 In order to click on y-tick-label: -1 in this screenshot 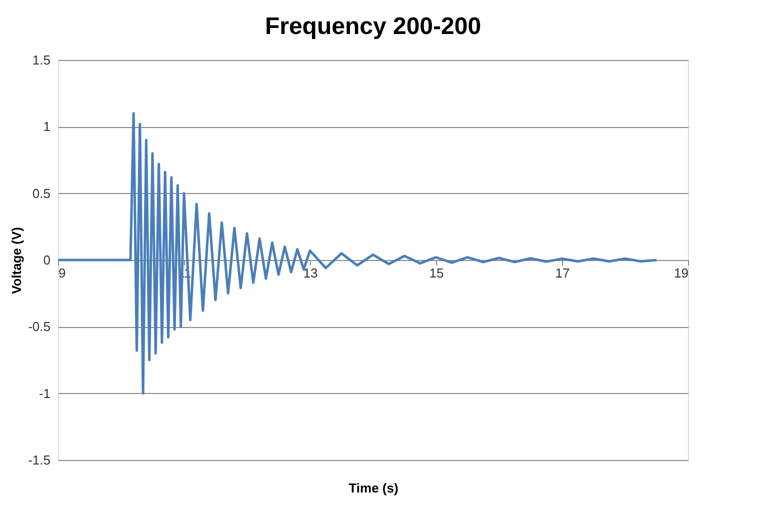, I will do `click(44, 393)`.